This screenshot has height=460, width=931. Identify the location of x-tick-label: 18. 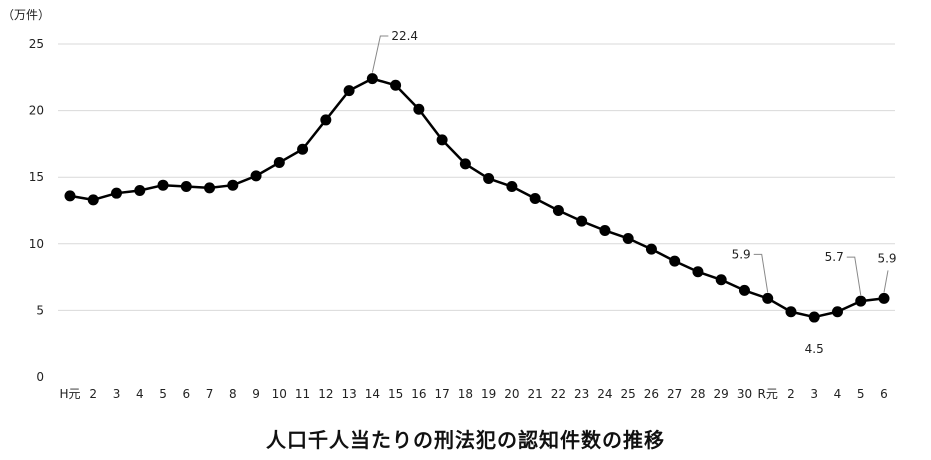
(465, 394).